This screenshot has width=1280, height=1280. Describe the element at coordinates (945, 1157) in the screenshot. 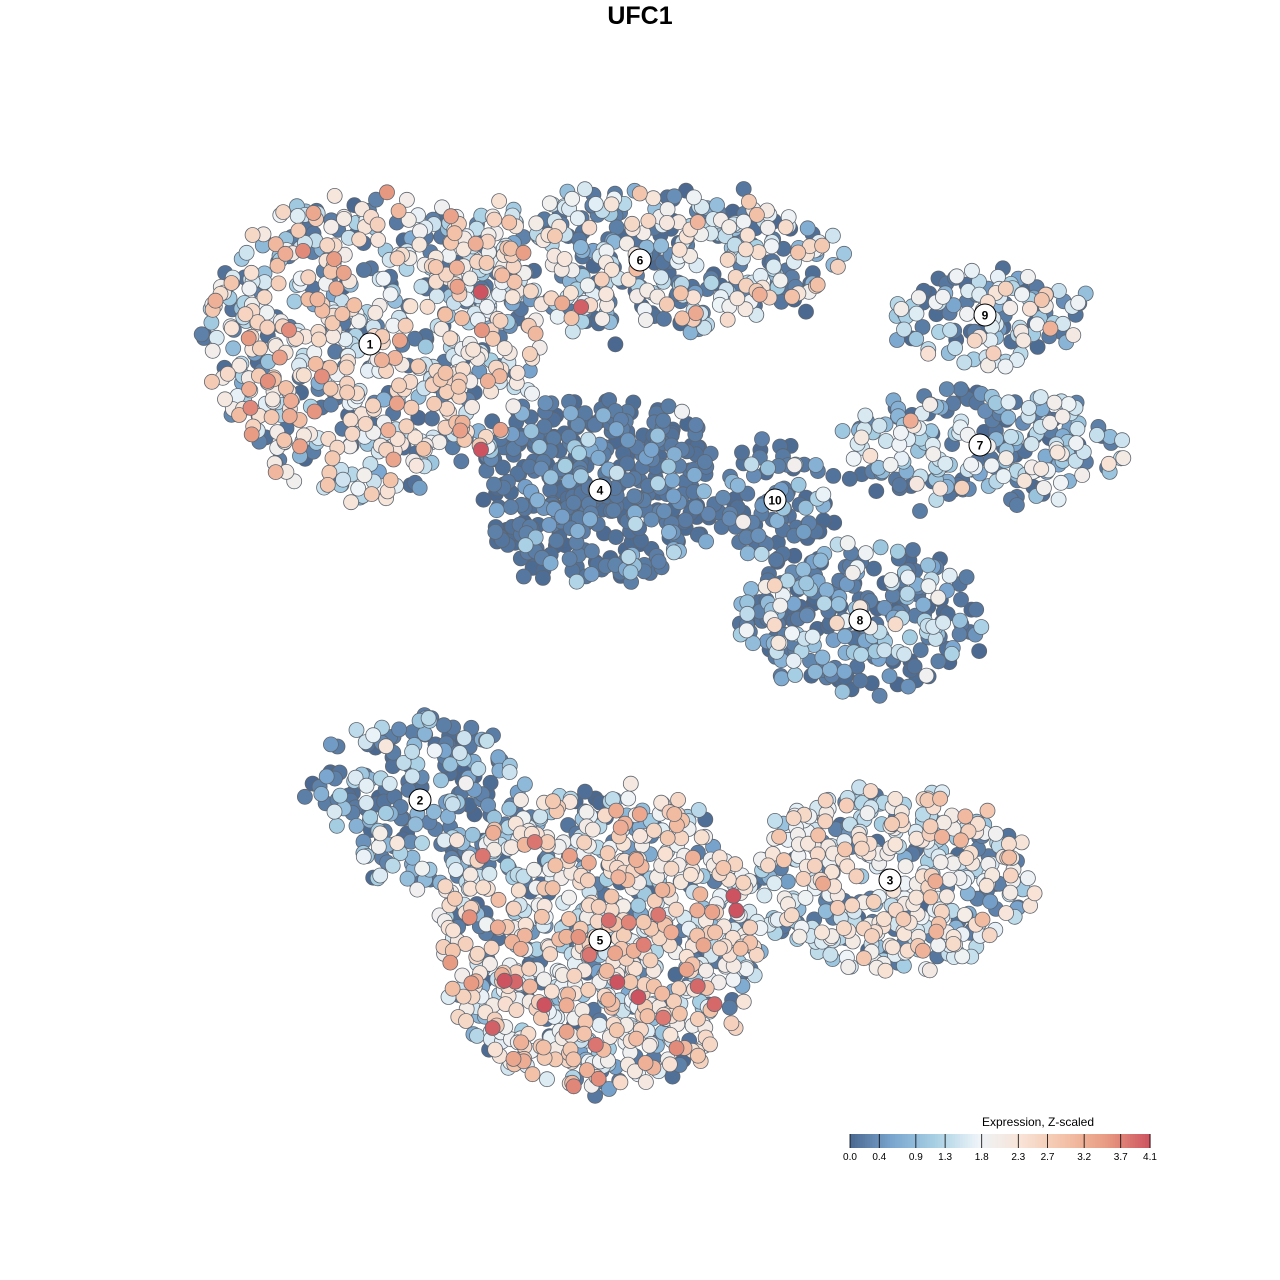

I see `colorbar-tick-label: 1.3` at that location.